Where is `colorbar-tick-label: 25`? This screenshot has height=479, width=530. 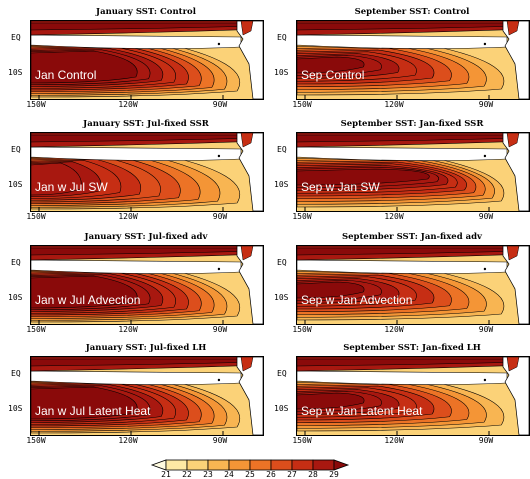 colorbar-tick-label: 25 is located at coordinates (250, 474).